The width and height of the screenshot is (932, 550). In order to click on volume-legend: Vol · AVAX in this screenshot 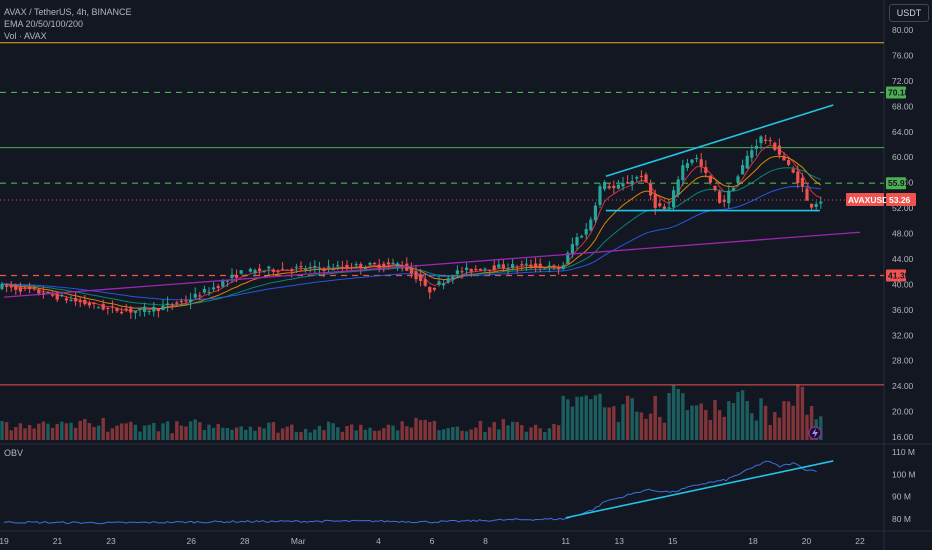, I will do `click(25, 36)`.